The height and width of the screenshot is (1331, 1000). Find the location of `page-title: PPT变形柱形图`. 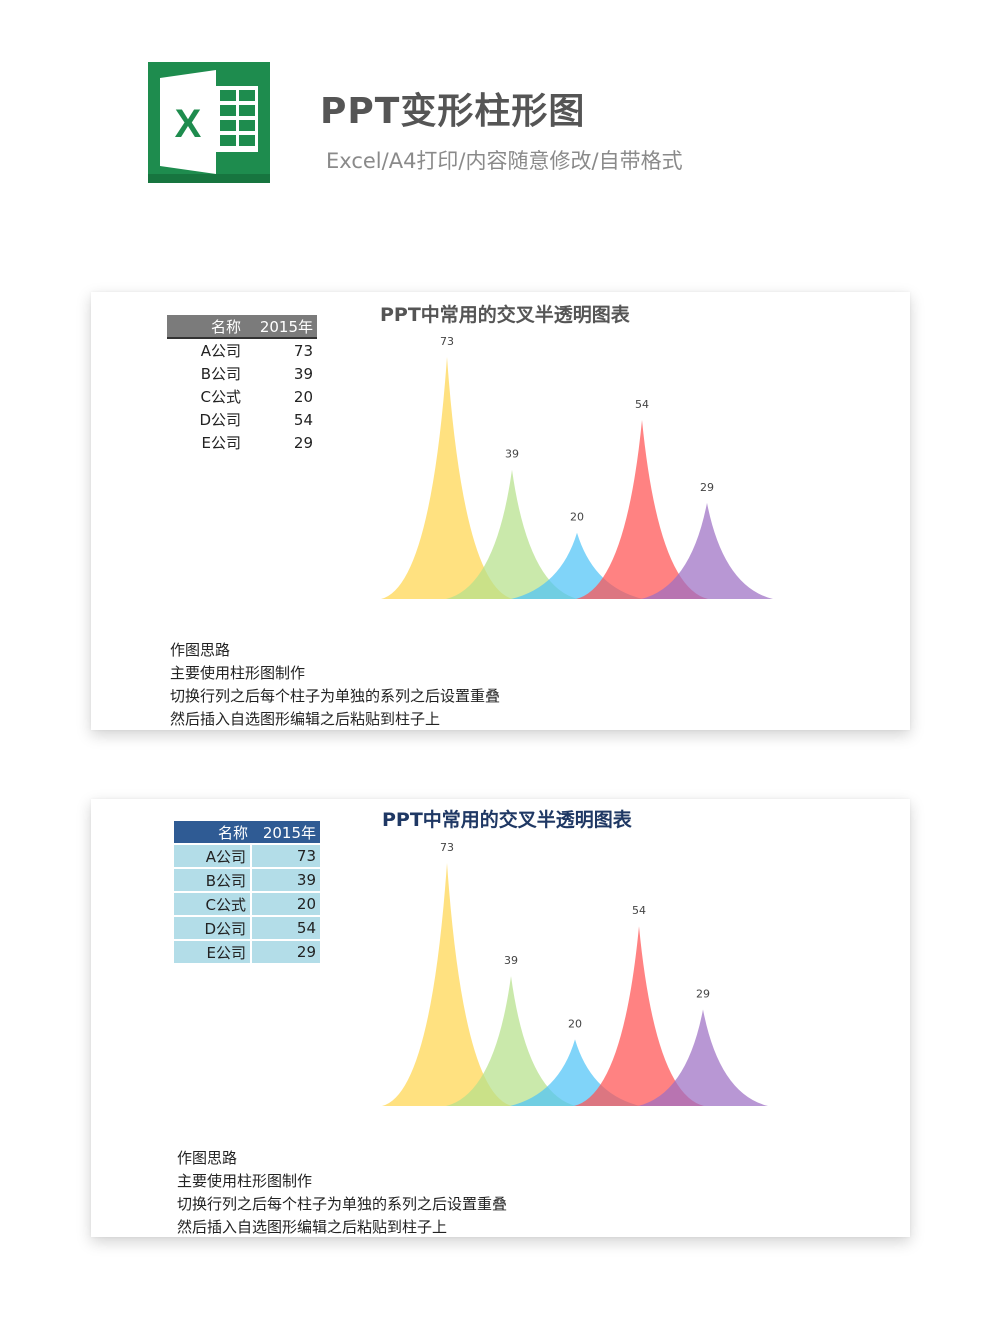

page-title: PPT变形柱形图 is located at coordinates (453, 111).